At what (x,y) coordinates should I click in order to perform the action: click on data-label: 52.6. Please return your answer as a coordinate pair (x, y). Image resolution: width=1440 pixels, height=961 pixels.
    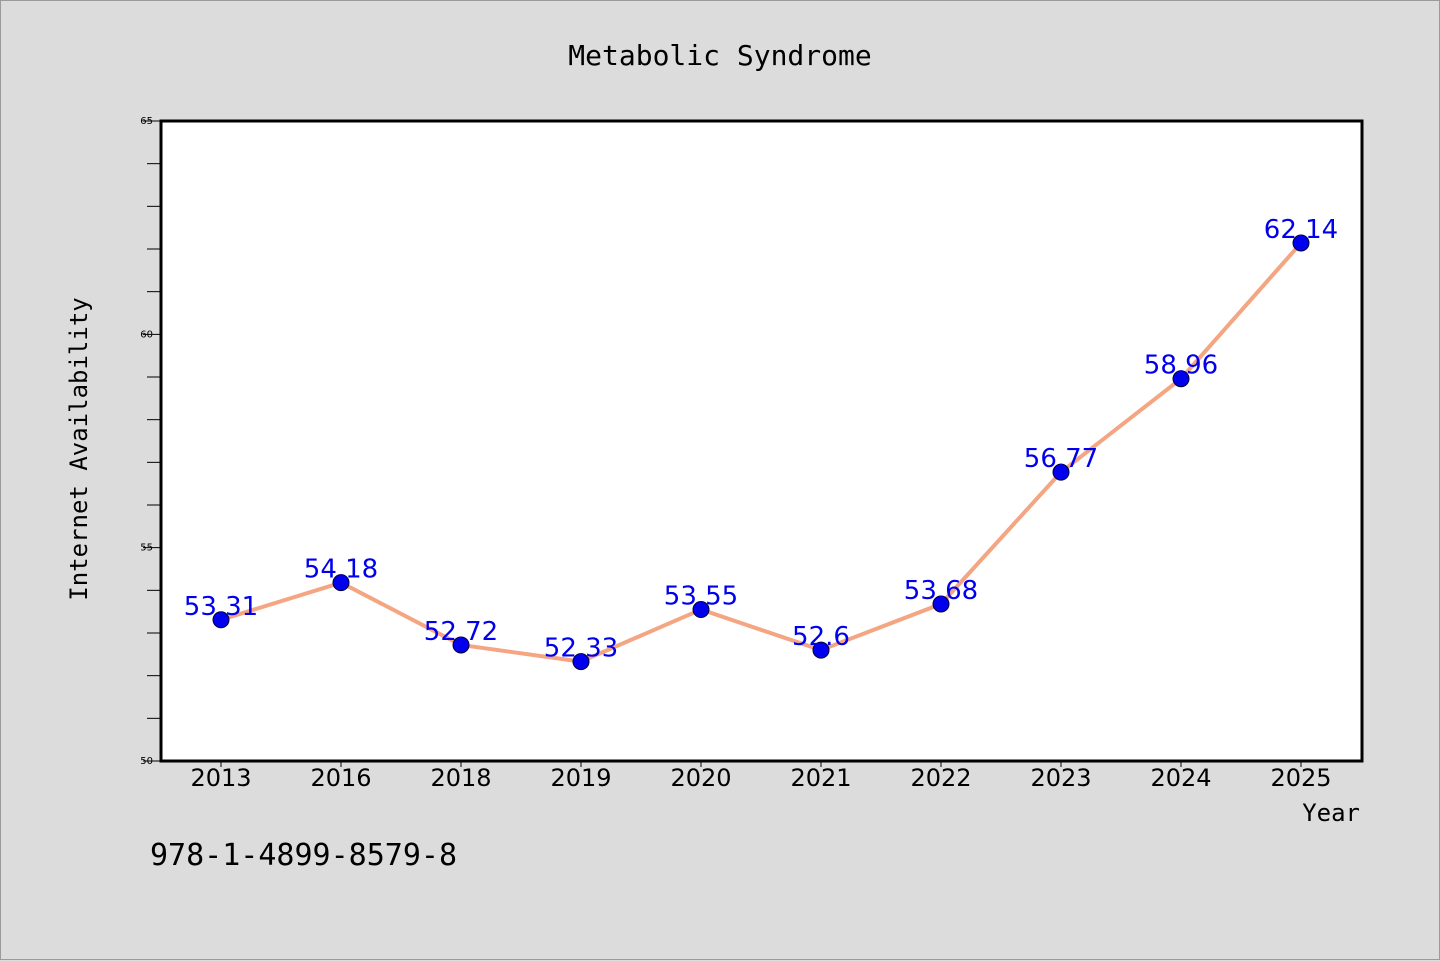
    Looking at the image, I should click on (821, 637).